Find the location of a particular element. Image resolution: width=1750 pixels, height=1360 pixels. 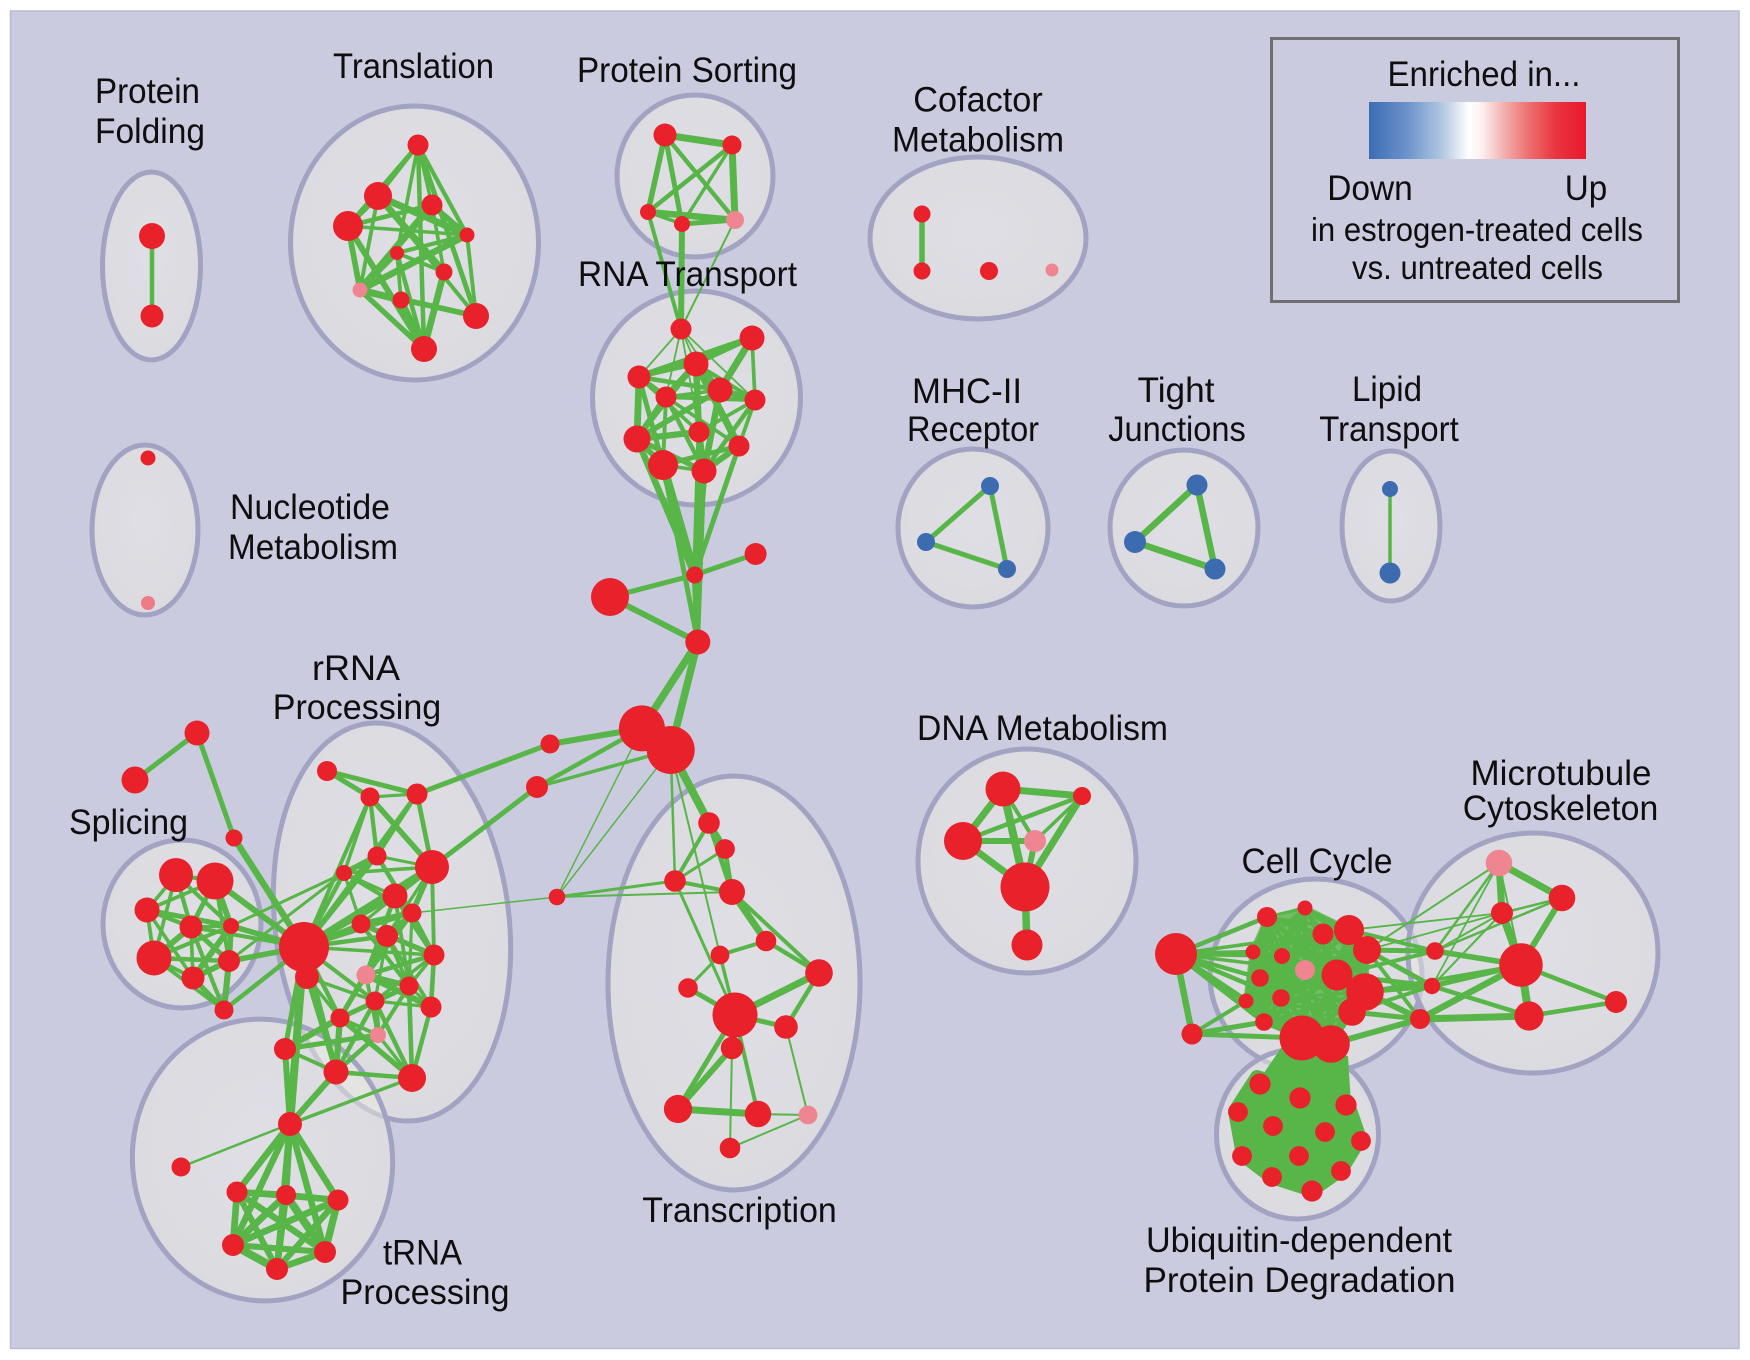

svg-text: Protein Sorting is located at coordinates (687, 70).